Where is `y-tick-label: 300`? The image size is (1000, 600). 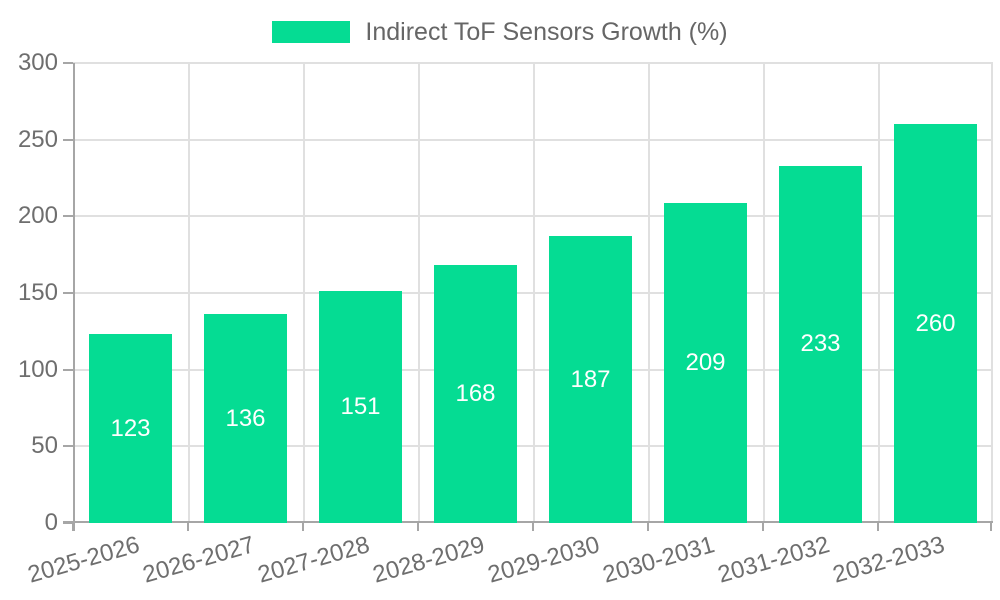
y-tick-label: 300 is located at coordinates (37, 62).